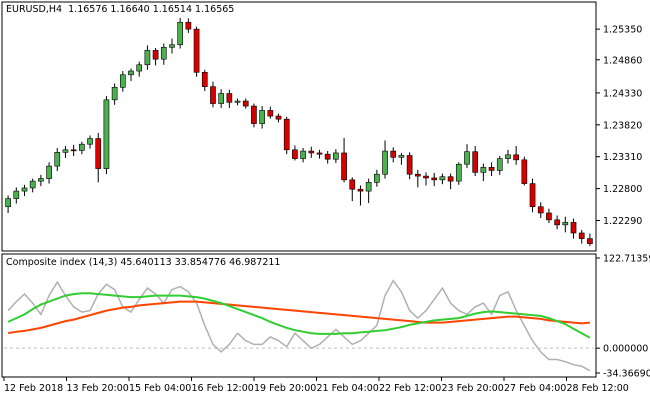 Image resolution: width=650 pixels, height=404 pixels. I want to click on price-label: 1.23310, so click(622, 157).